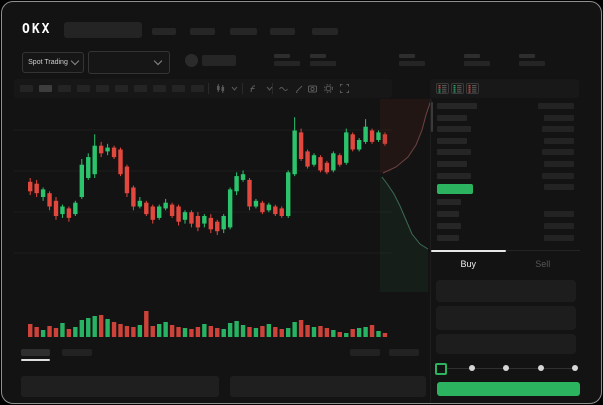 The width and height of the screenshot is (603, 405). What do you see at coordinates (191, 60) in the screenshot?
I see `coin-avatar` at bounding box center [191, 60].